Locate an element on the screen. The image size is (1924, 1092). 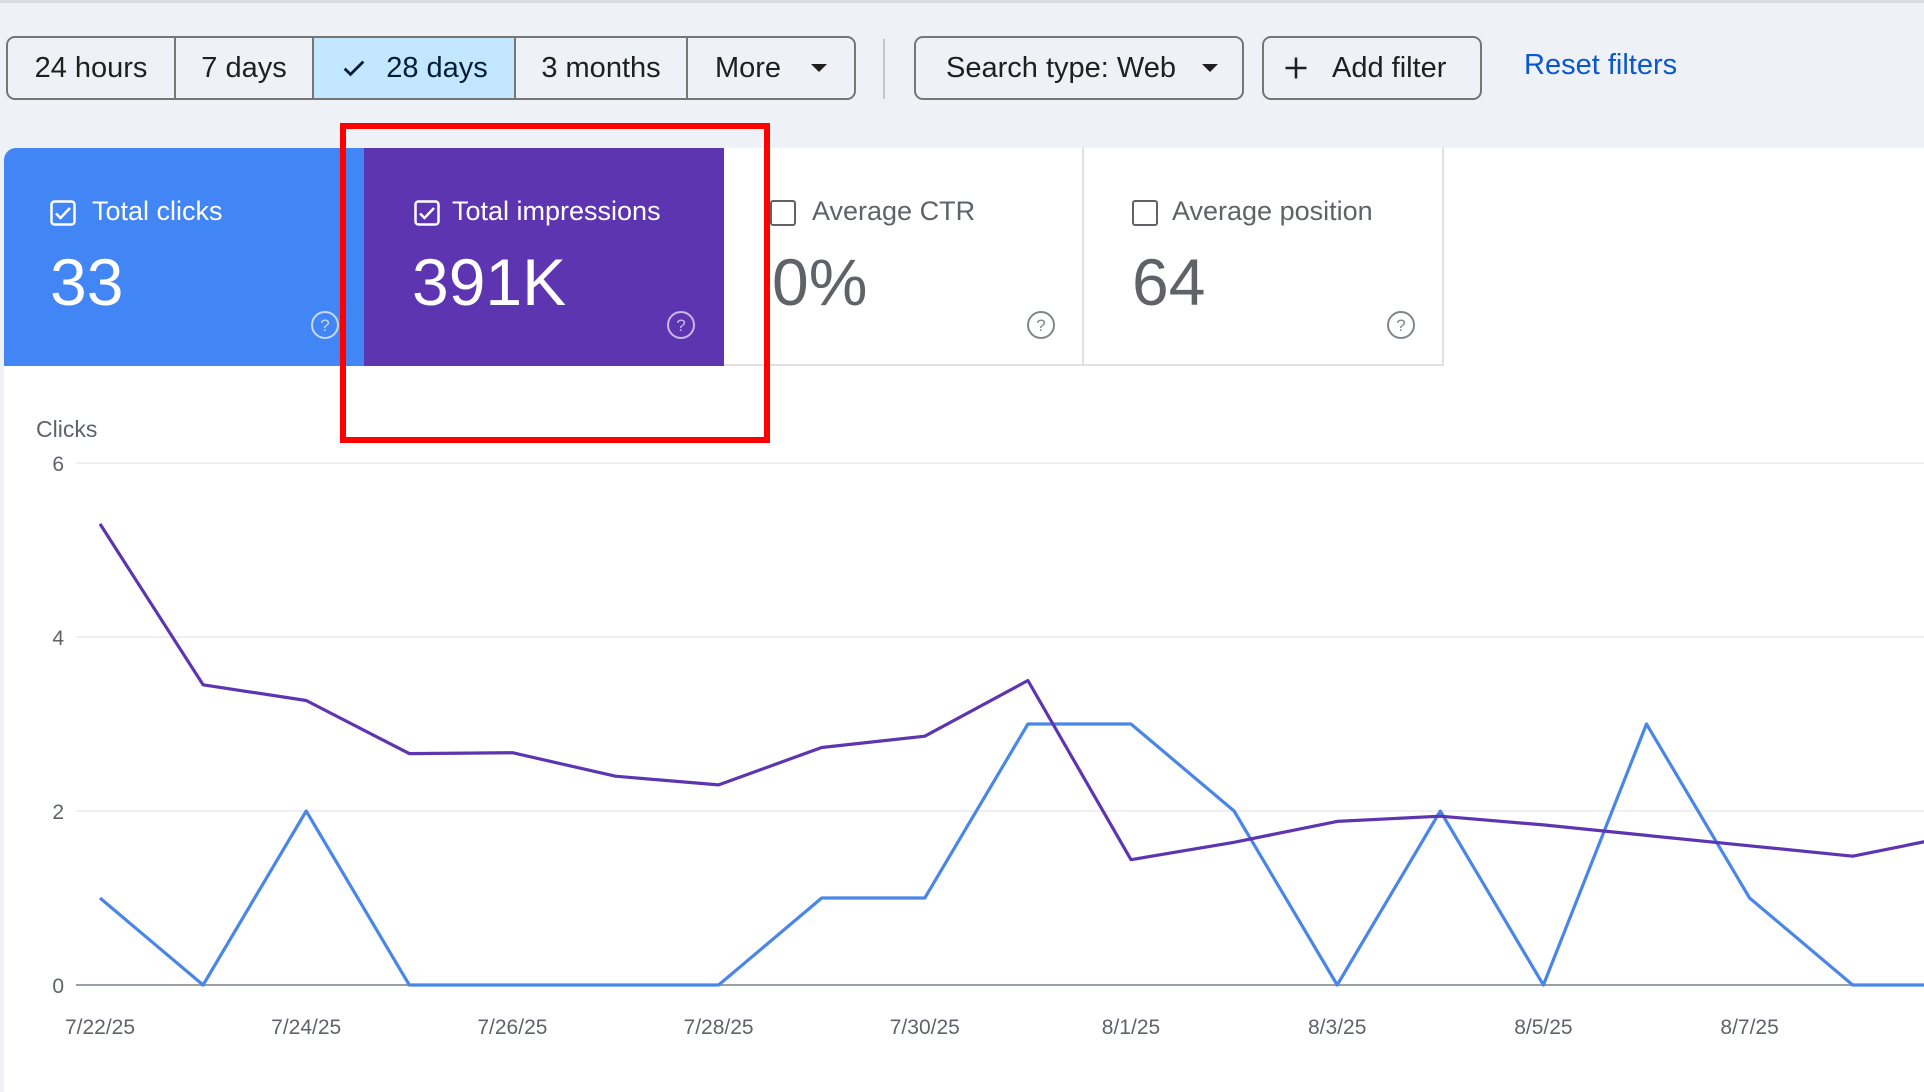
metric-card-average-position: Average position 64 ? is located at coordinates (1264, 257).